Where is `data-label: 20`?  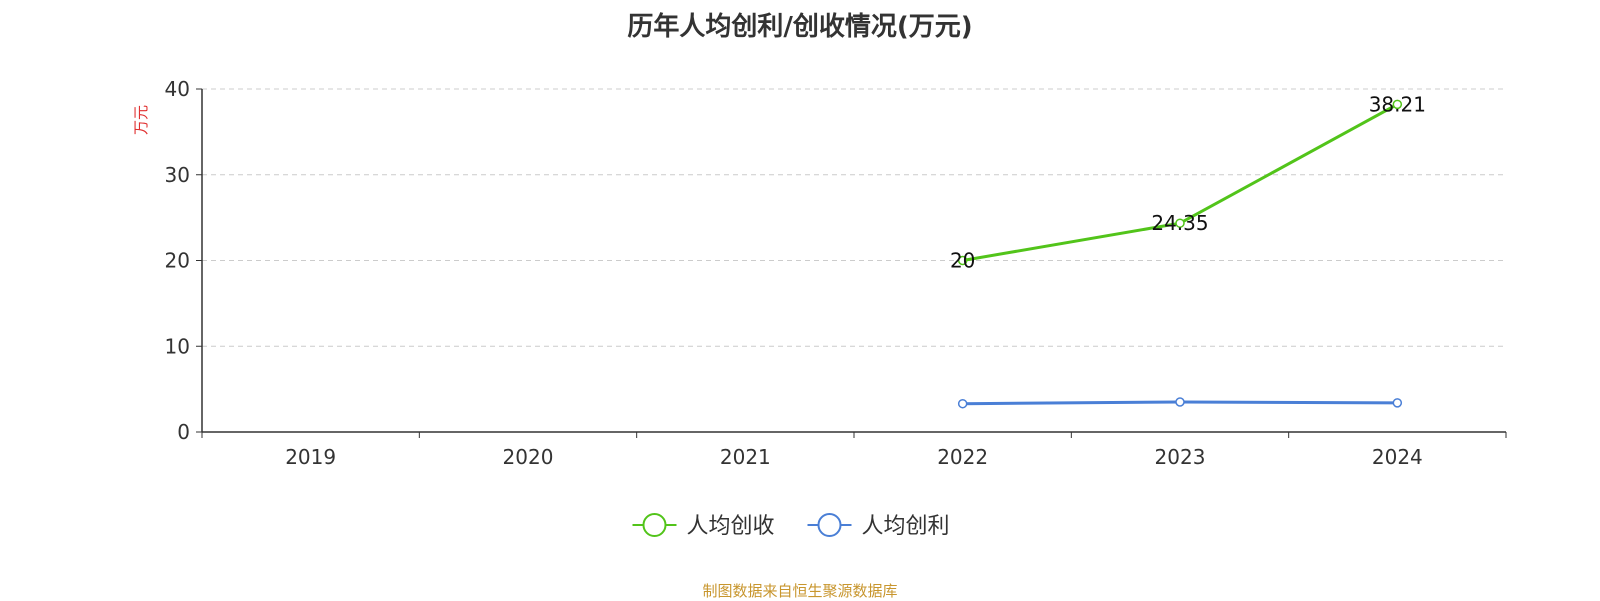 data-label: 20 is located at coordinates (962, 261).